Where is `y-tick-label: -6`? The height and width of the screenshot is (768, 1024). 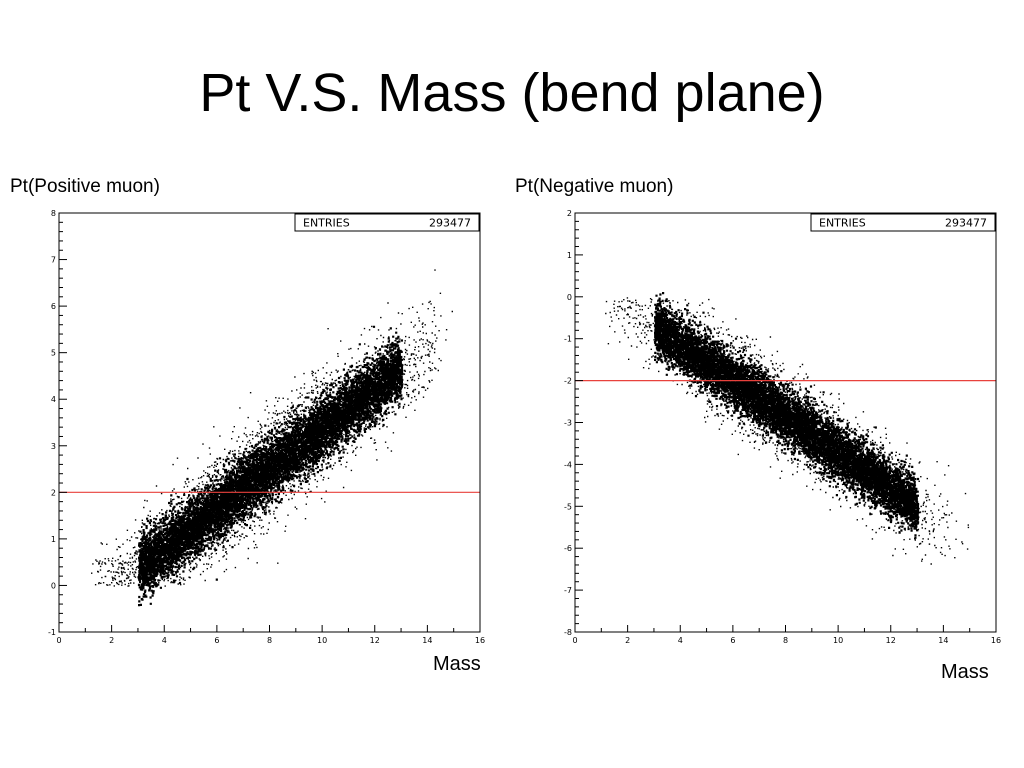
y-tick-label: -6 is located at coordinates (568, 548).